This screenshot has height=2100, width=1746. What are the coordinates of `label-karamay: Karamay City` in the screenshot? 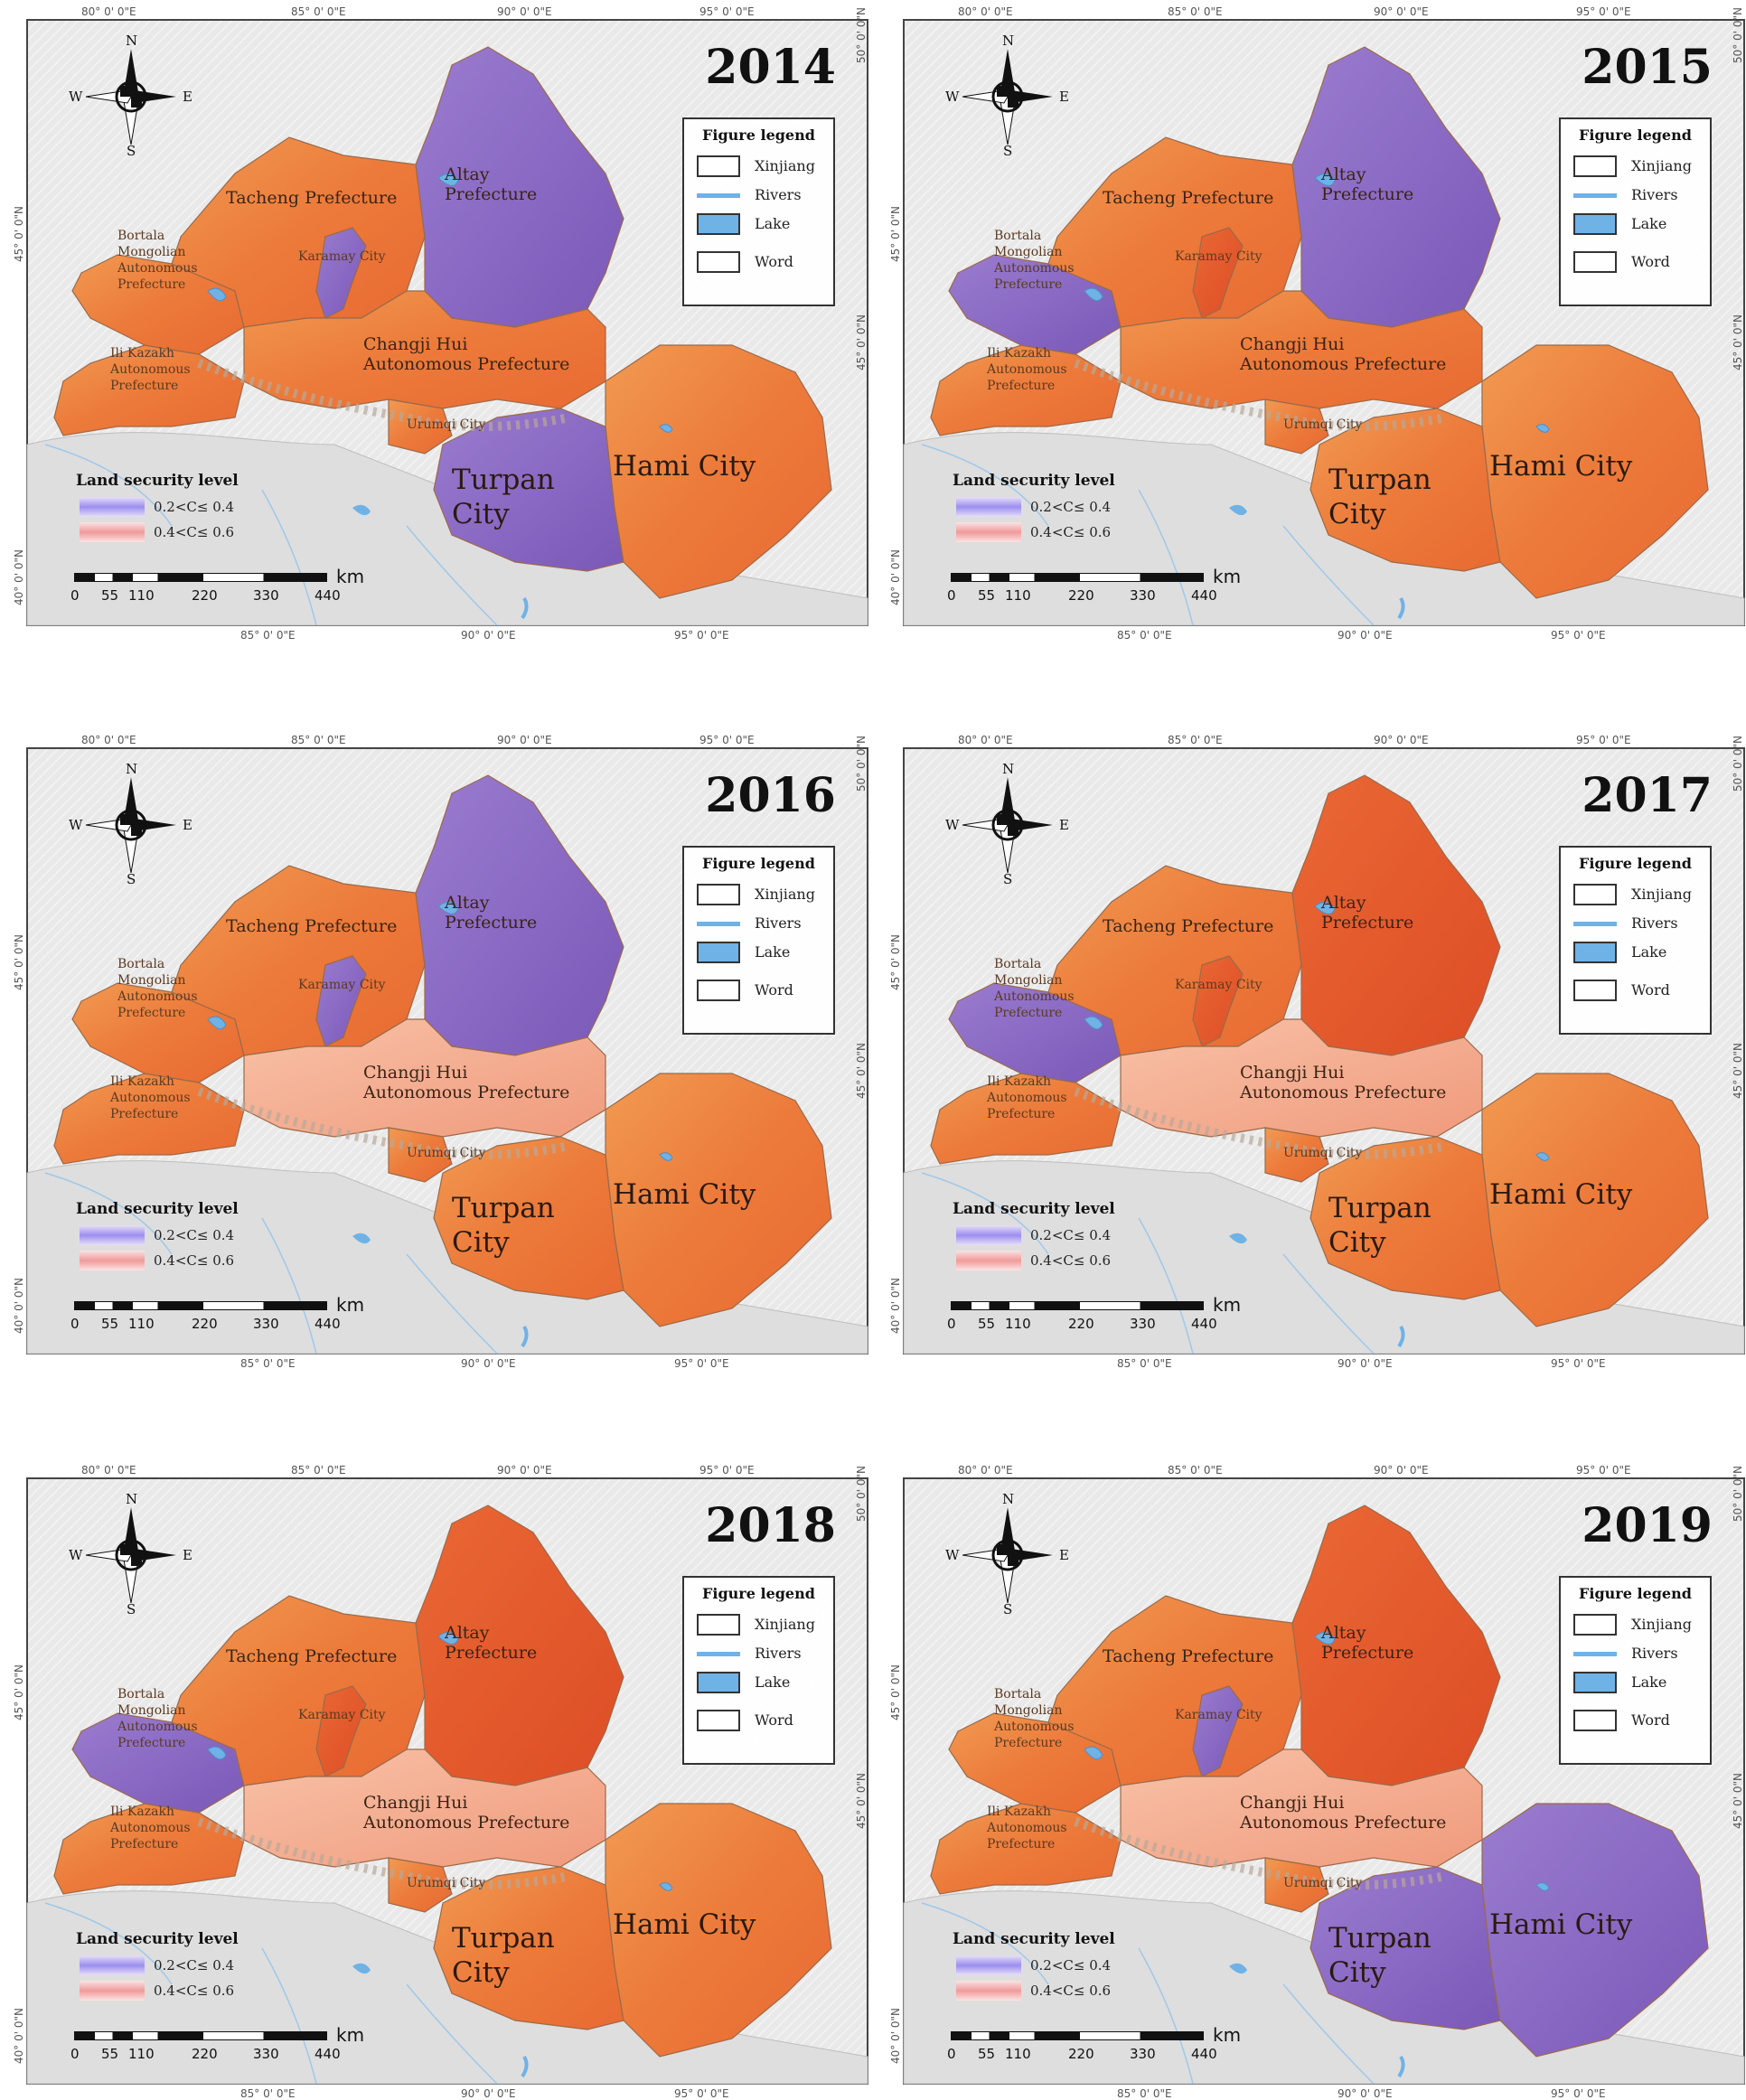 It's located at (342, 256).